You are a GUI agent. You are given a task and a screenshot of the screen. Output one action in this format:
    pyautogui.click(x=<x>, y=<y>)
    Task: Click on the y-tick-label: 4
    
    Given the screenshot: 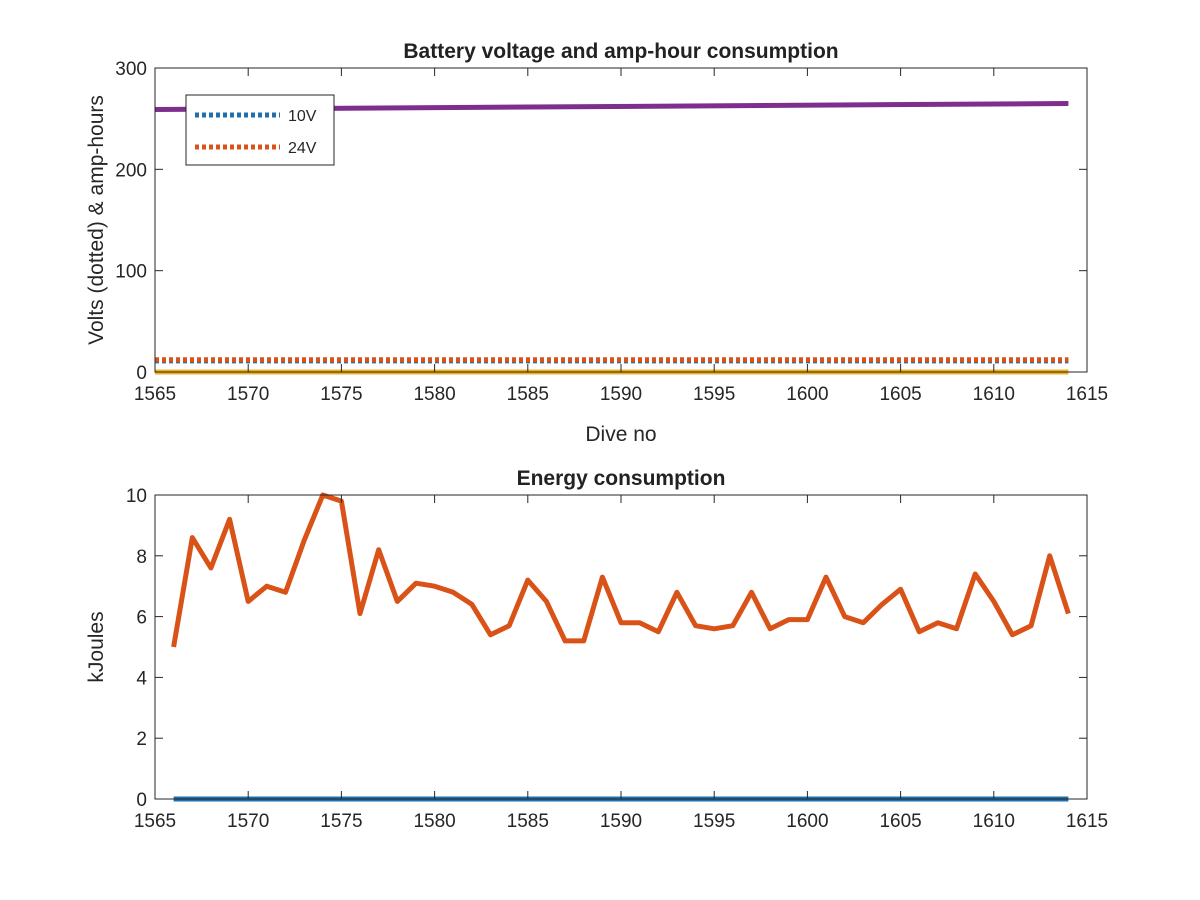 What is the action you would take?
    pyautogui.click(x=141, y=678)
    